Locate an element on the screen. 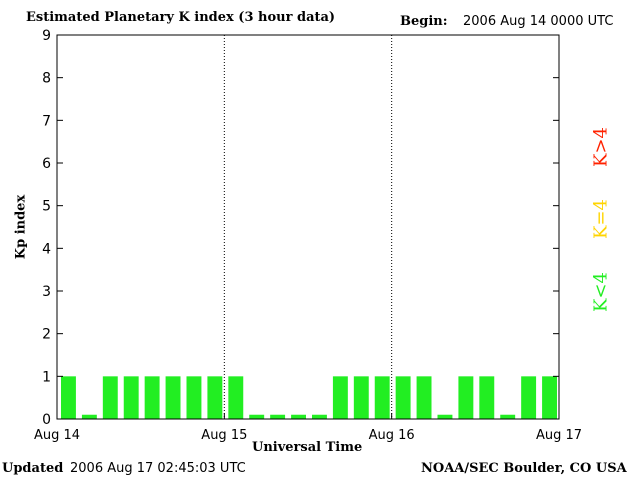 The height and width of the screenshot is (480, 640). y-tick-label: 5 is located at coordinates (46, 207).